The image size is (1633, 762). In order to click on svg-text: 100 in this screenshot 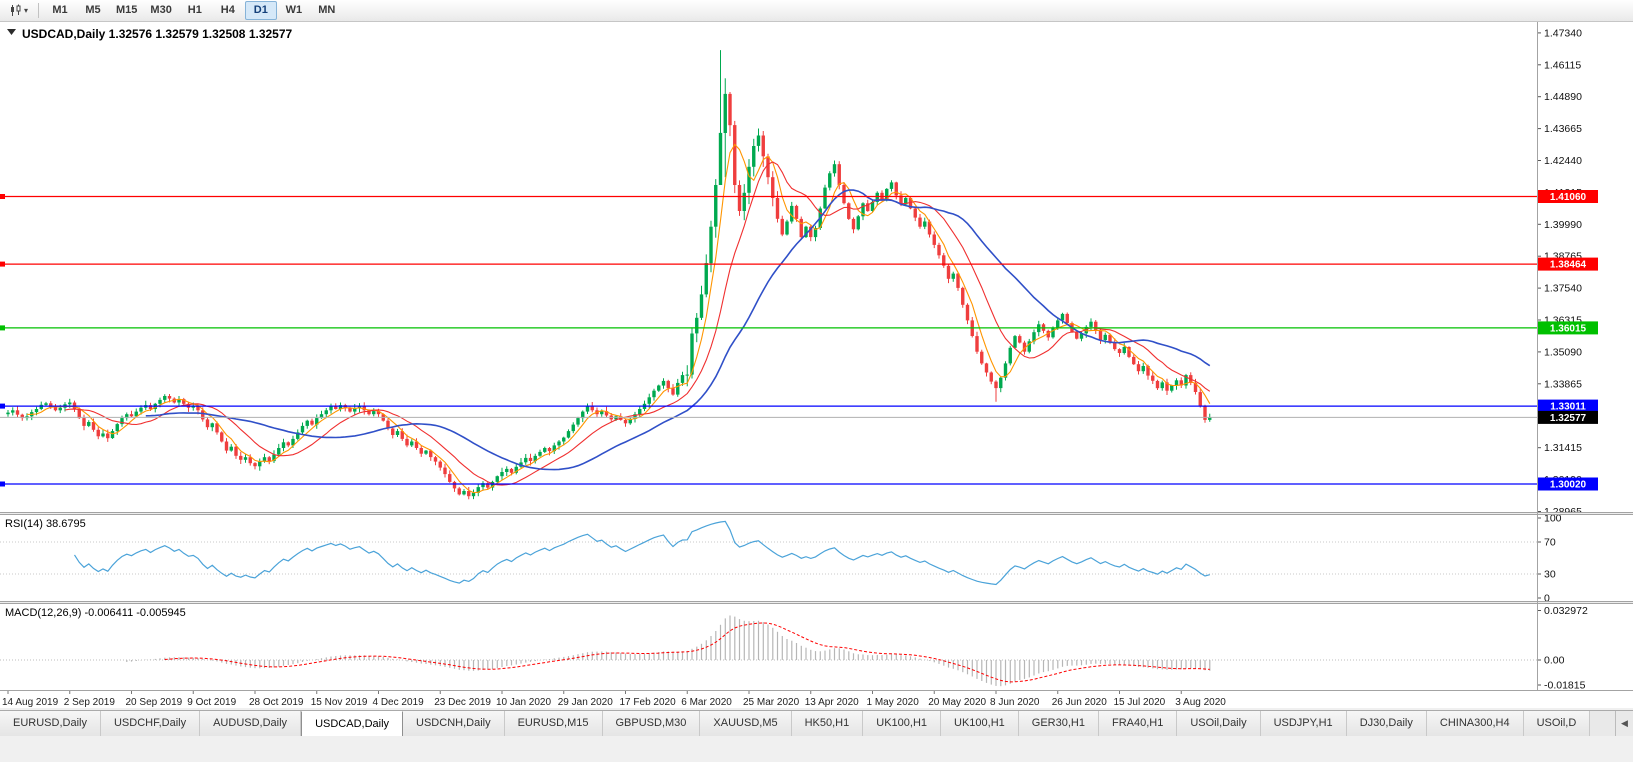, I will do `click(1553, 519)`.